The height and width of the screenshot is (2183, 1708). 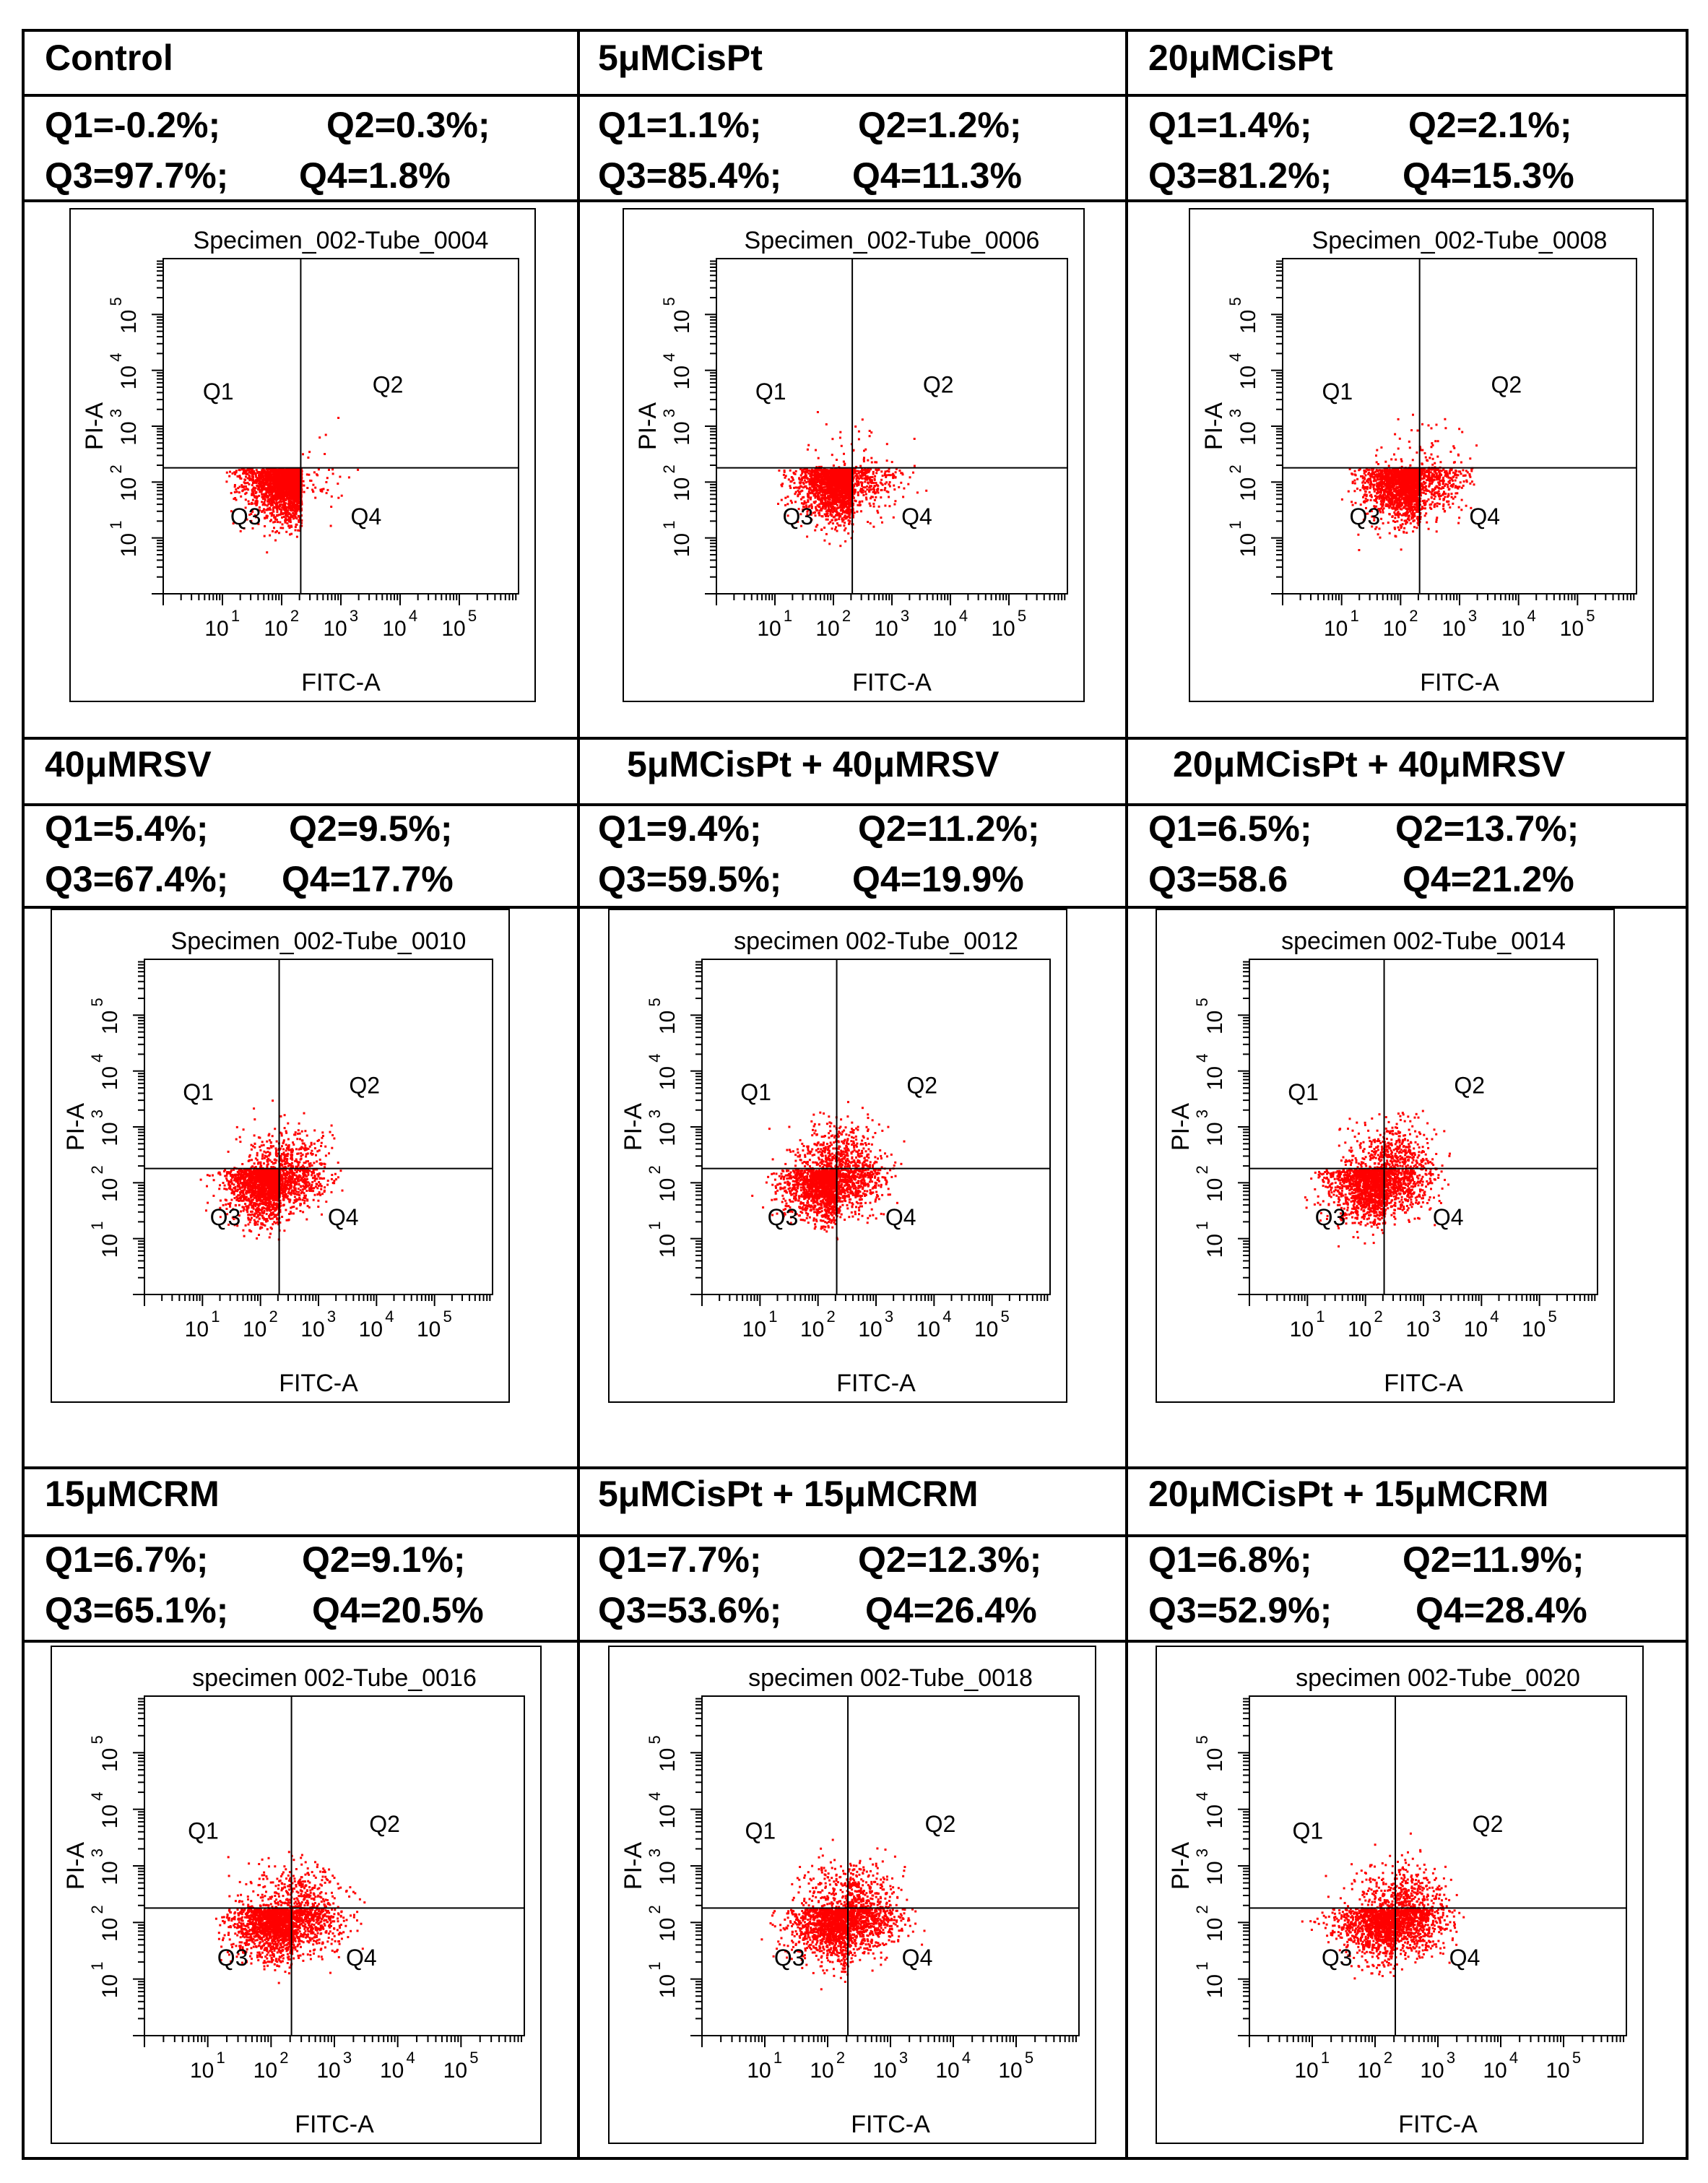 I want to click on q3-value: Q3=58.6, so click(x=1218, y=879).